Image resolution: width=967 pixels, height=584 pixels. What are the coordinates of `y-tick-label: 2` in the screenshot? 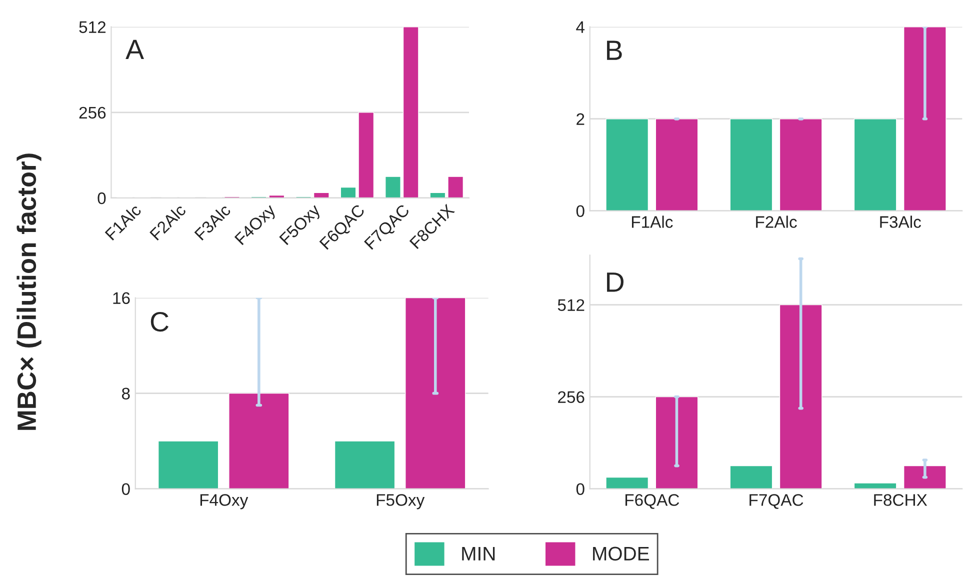 It's located at (580, 119).